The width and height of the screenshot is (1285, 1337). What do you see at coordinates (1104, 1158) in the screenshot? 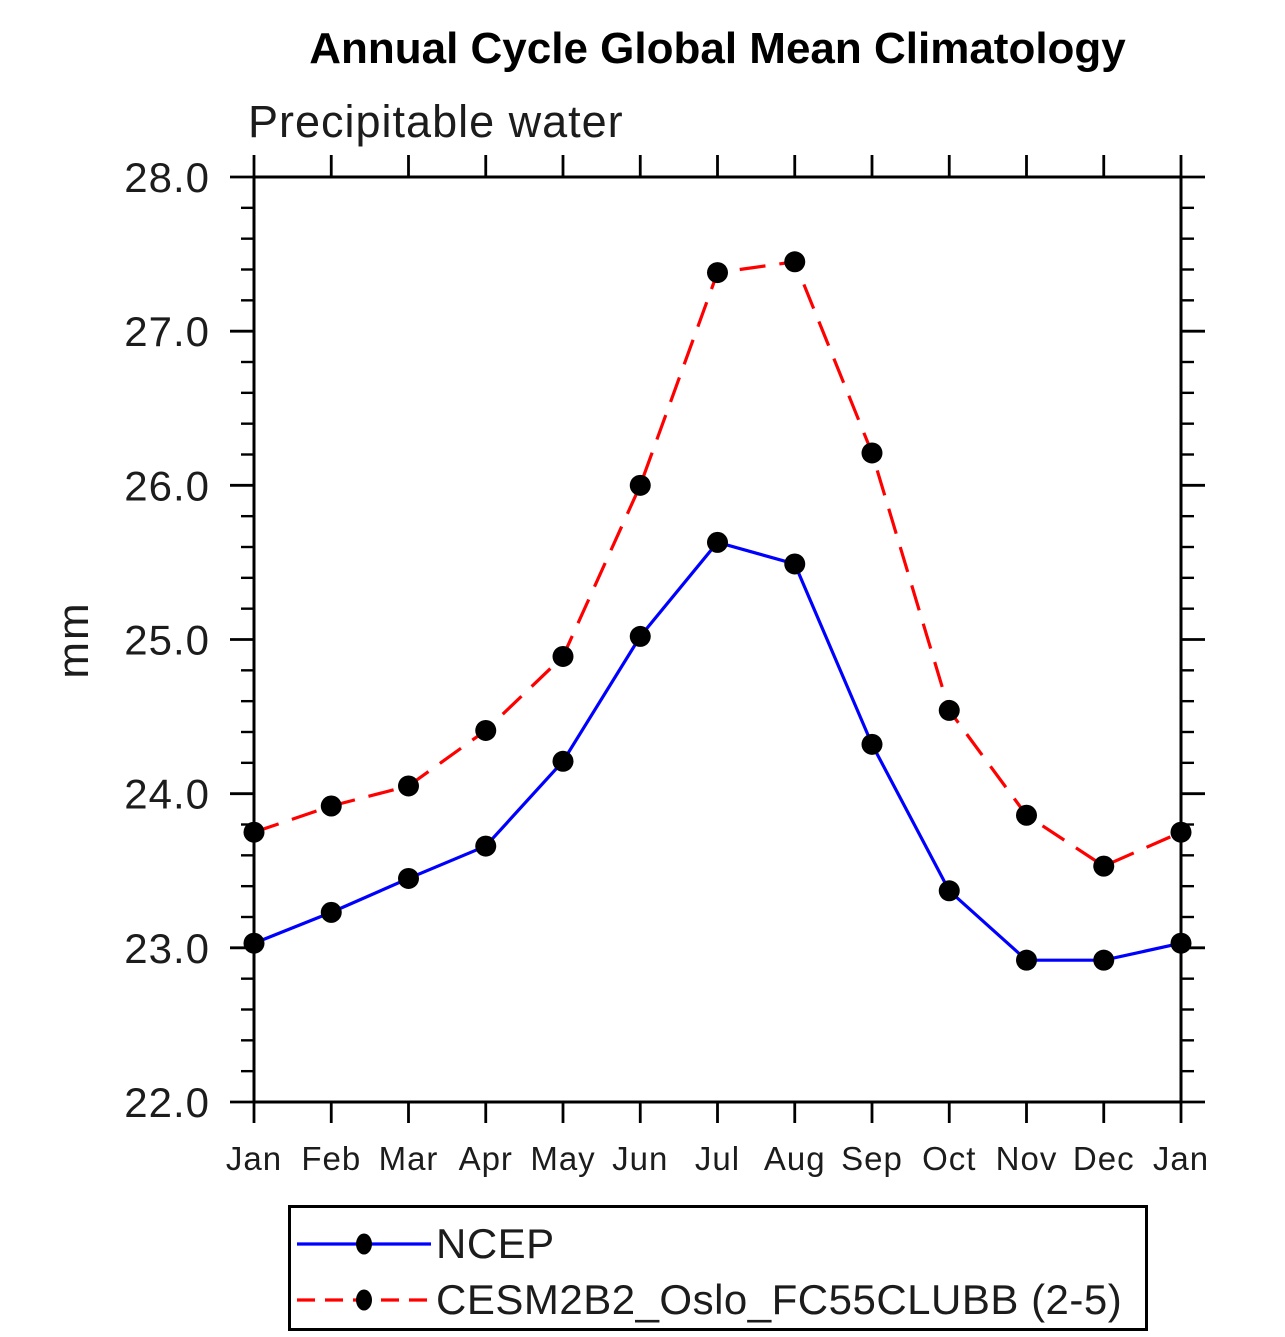
I see `x-tick-label: Dec` at bounding box center [1104, 1158].